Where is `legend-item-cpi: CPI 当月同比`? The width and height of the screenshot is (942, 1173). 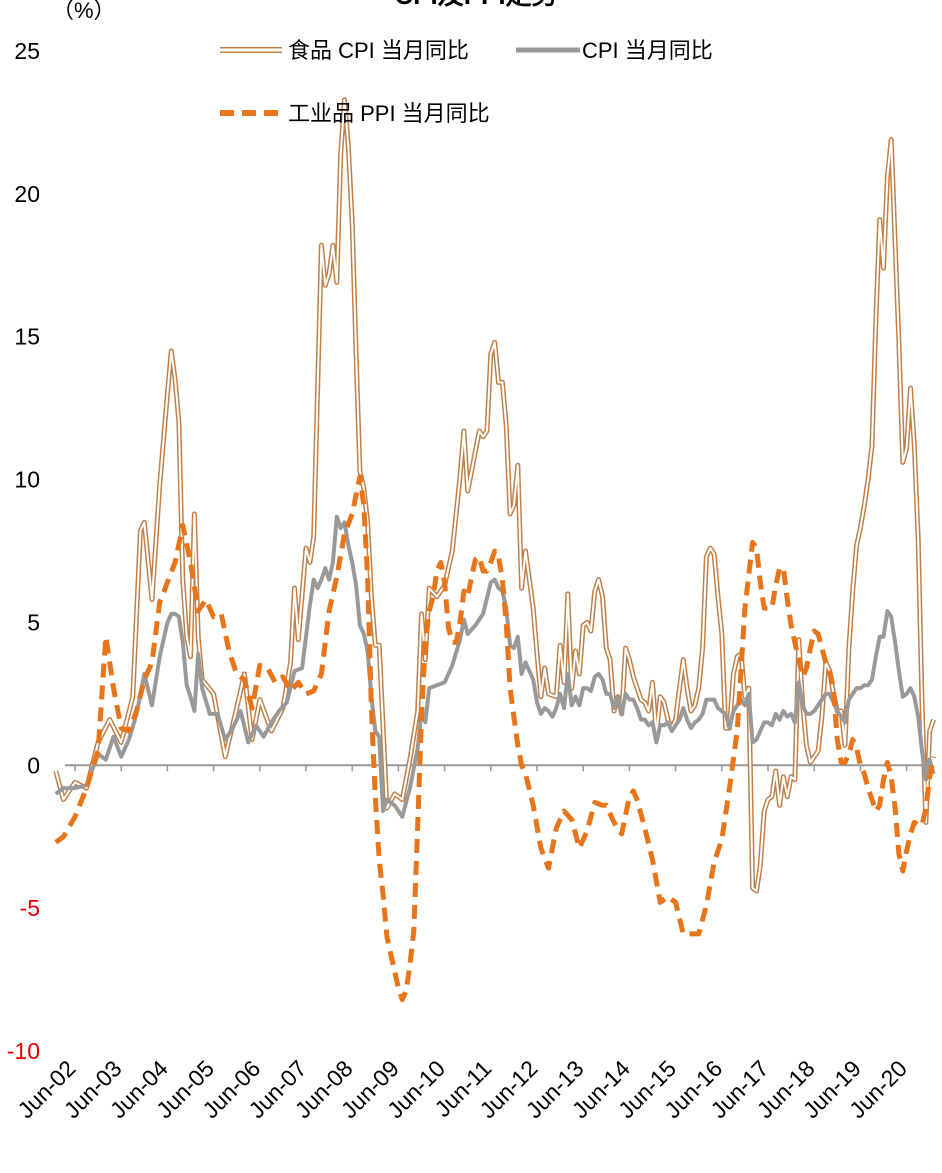
legend-item-cpi: CPI 当月同比 is located at coordinates (614, 50).